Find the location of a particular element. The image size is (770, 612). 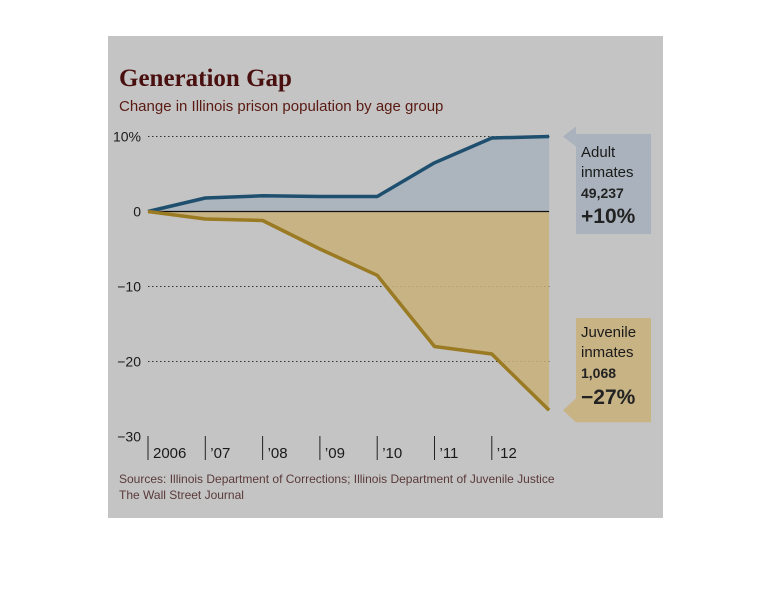

y-tick-label: −10 is located at coordinates (129, 287).